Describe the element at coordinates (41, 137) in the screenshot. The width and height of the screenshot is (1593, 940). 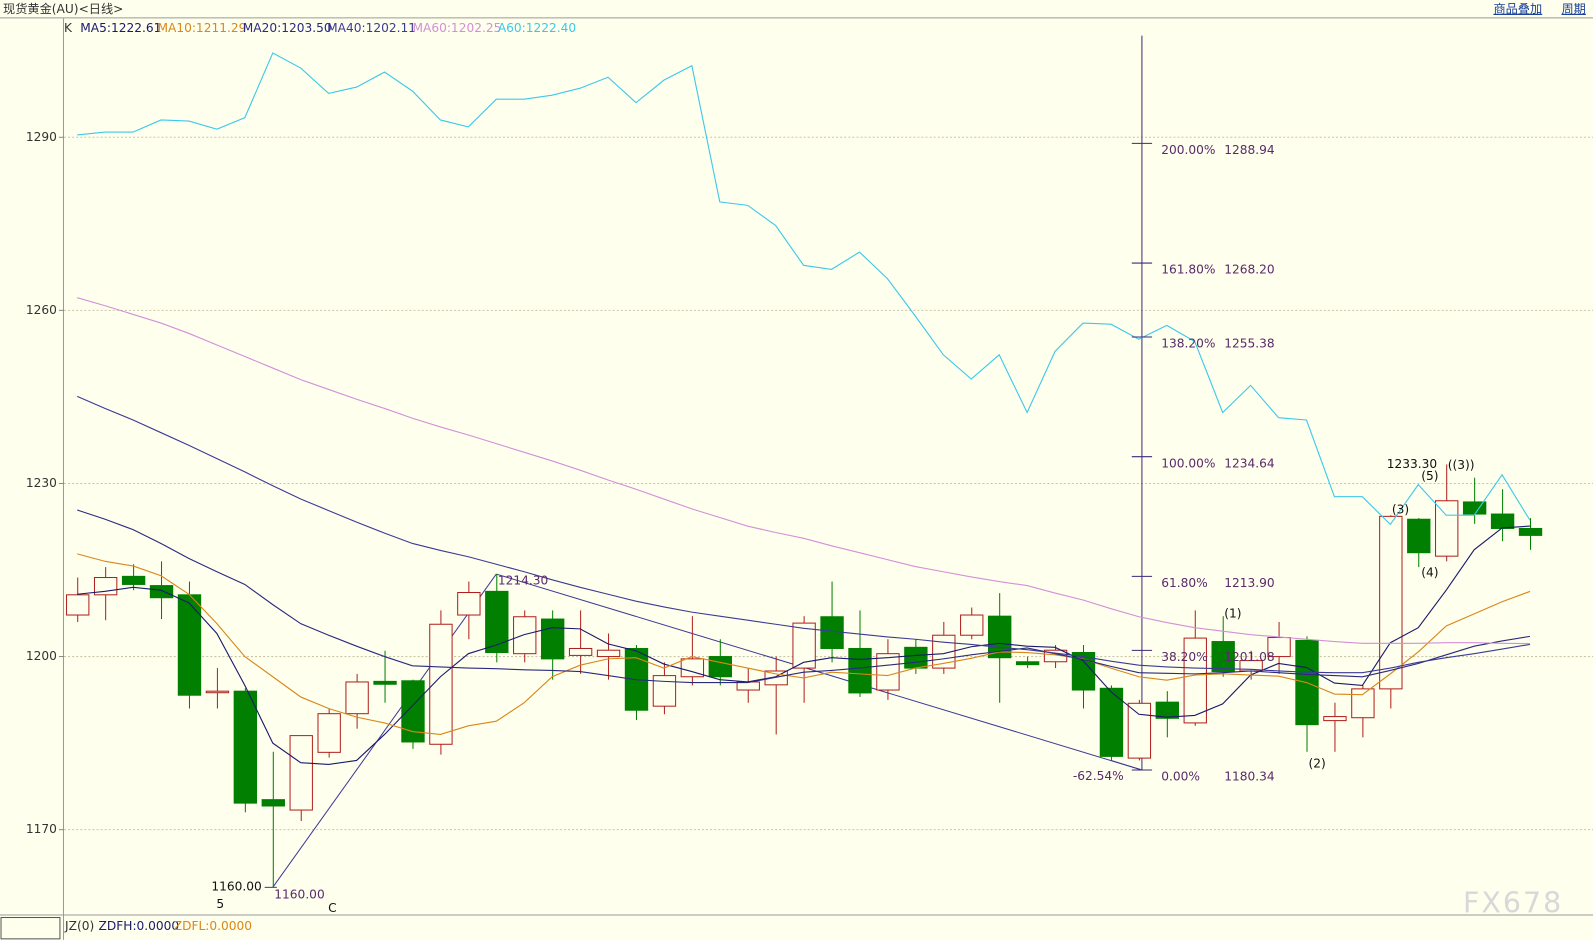
I see `y-tick-label: 1290` at that location.